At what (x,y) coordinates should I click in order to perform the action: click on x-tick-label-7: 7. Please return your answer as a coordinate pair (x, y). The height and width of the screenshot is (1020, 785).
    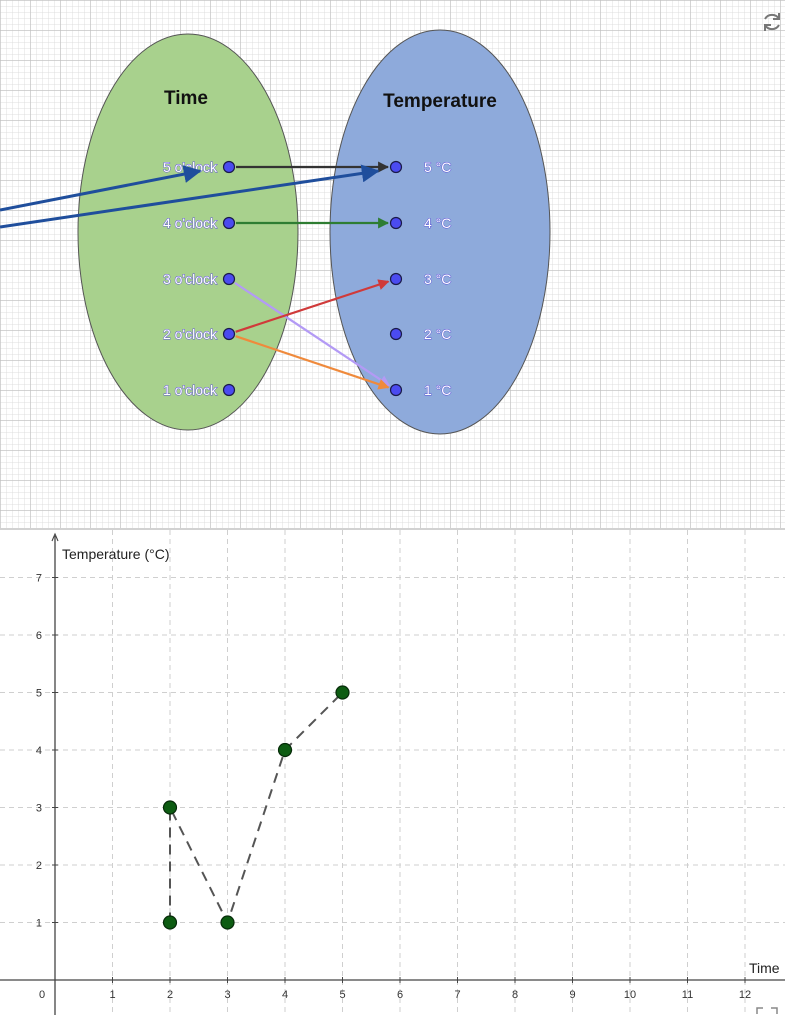
    Looking at the image, I should click on (457, 995).